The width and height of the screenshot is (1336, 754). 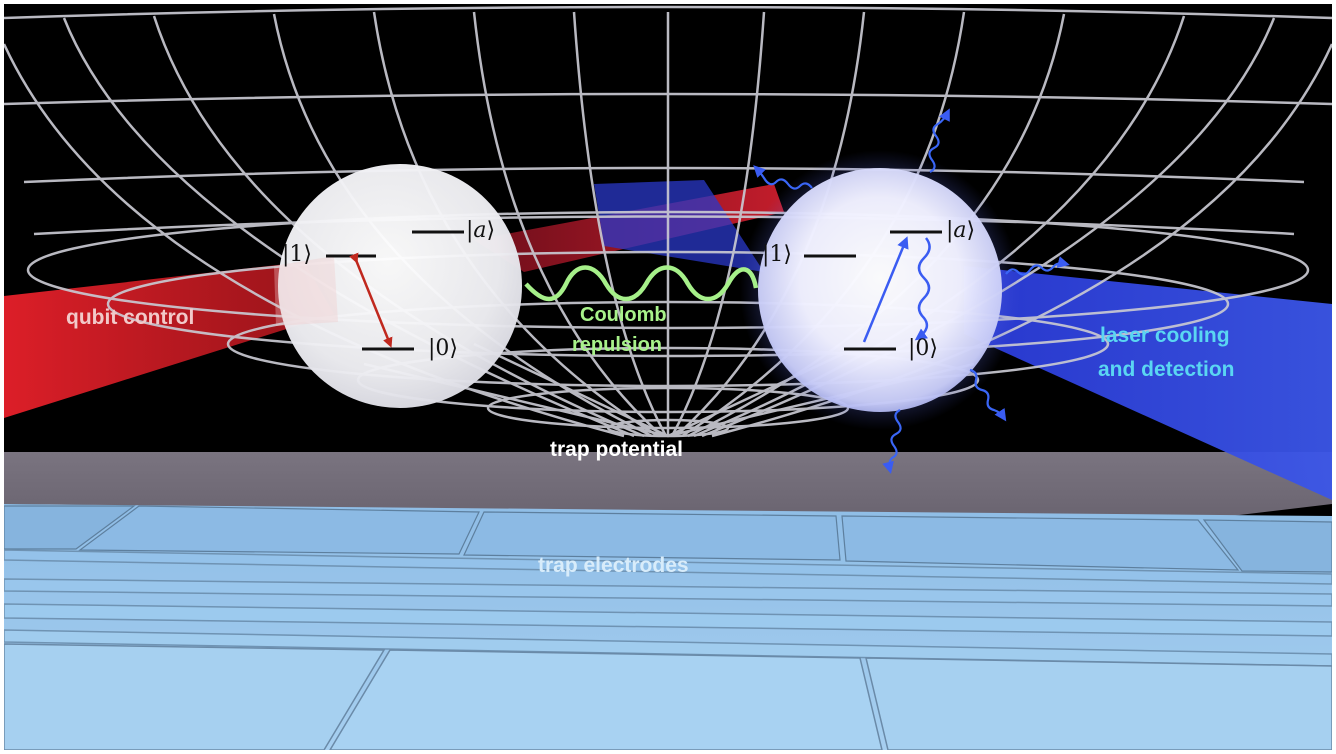 I want to click on left-ket-0: |0⟩, so click(x=443, y=348).